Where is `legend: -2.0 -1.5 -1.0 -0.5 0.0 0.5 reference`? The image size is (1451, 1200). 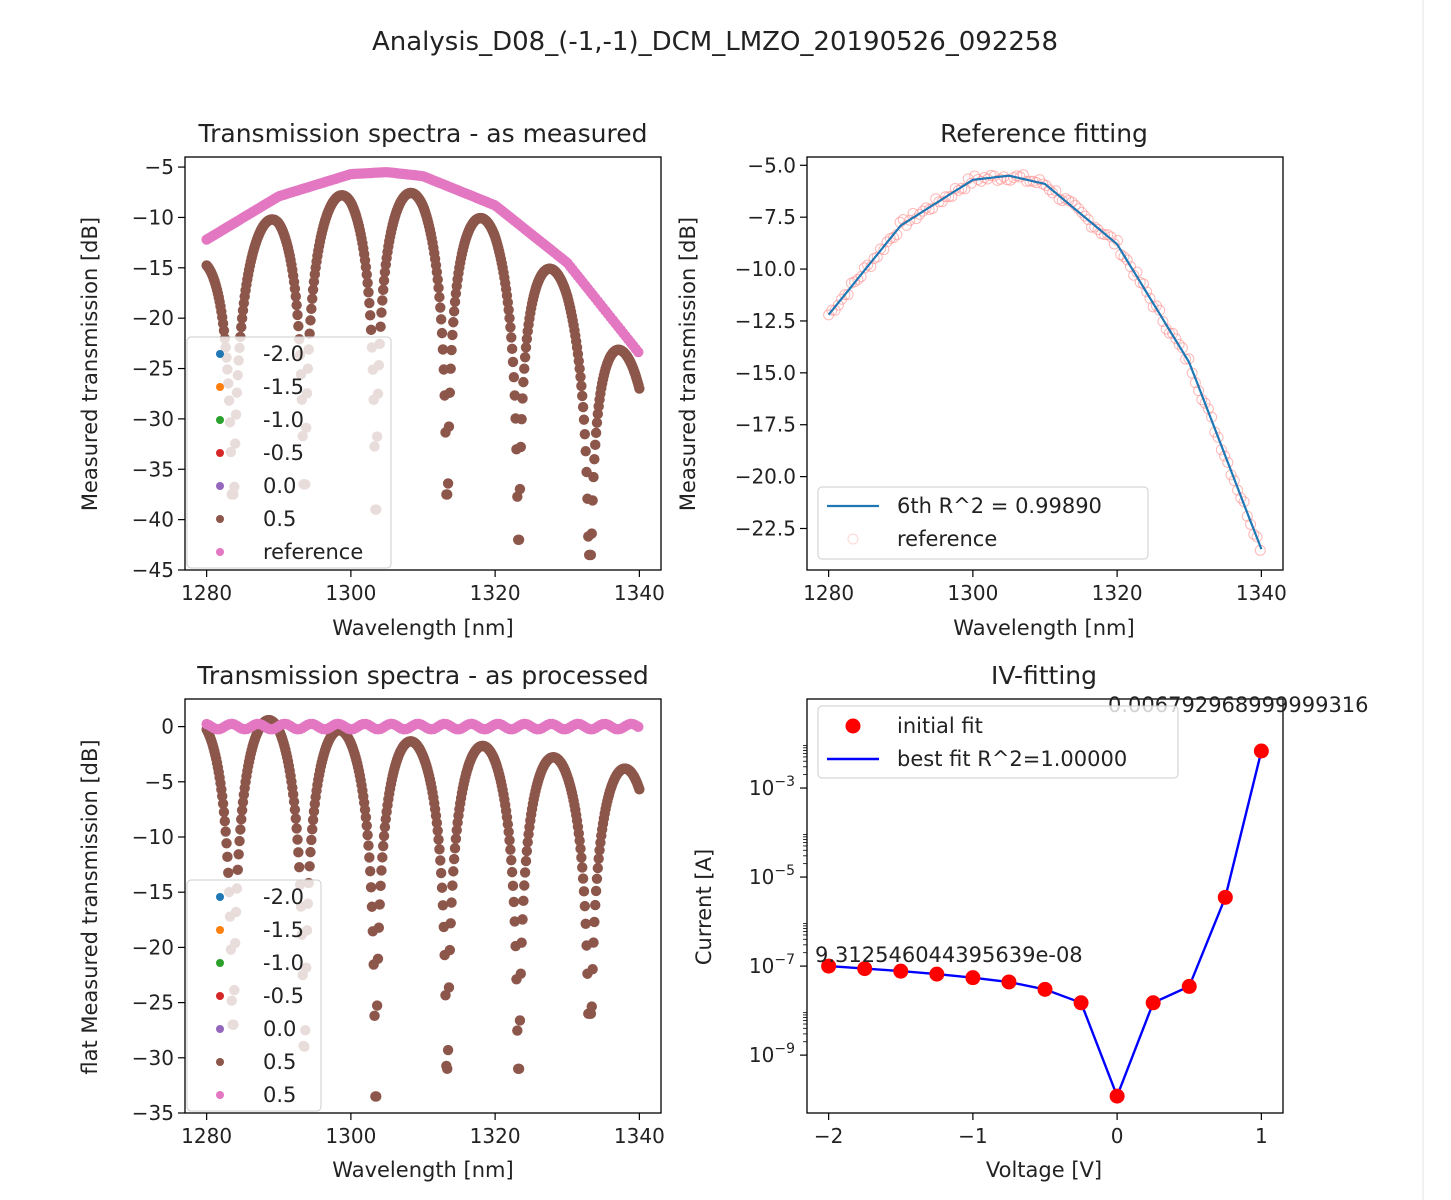 legend: -2.0 -1.5 -1.0 -0.5 0.0 0.5 reference is located at coordinates (289, 452).